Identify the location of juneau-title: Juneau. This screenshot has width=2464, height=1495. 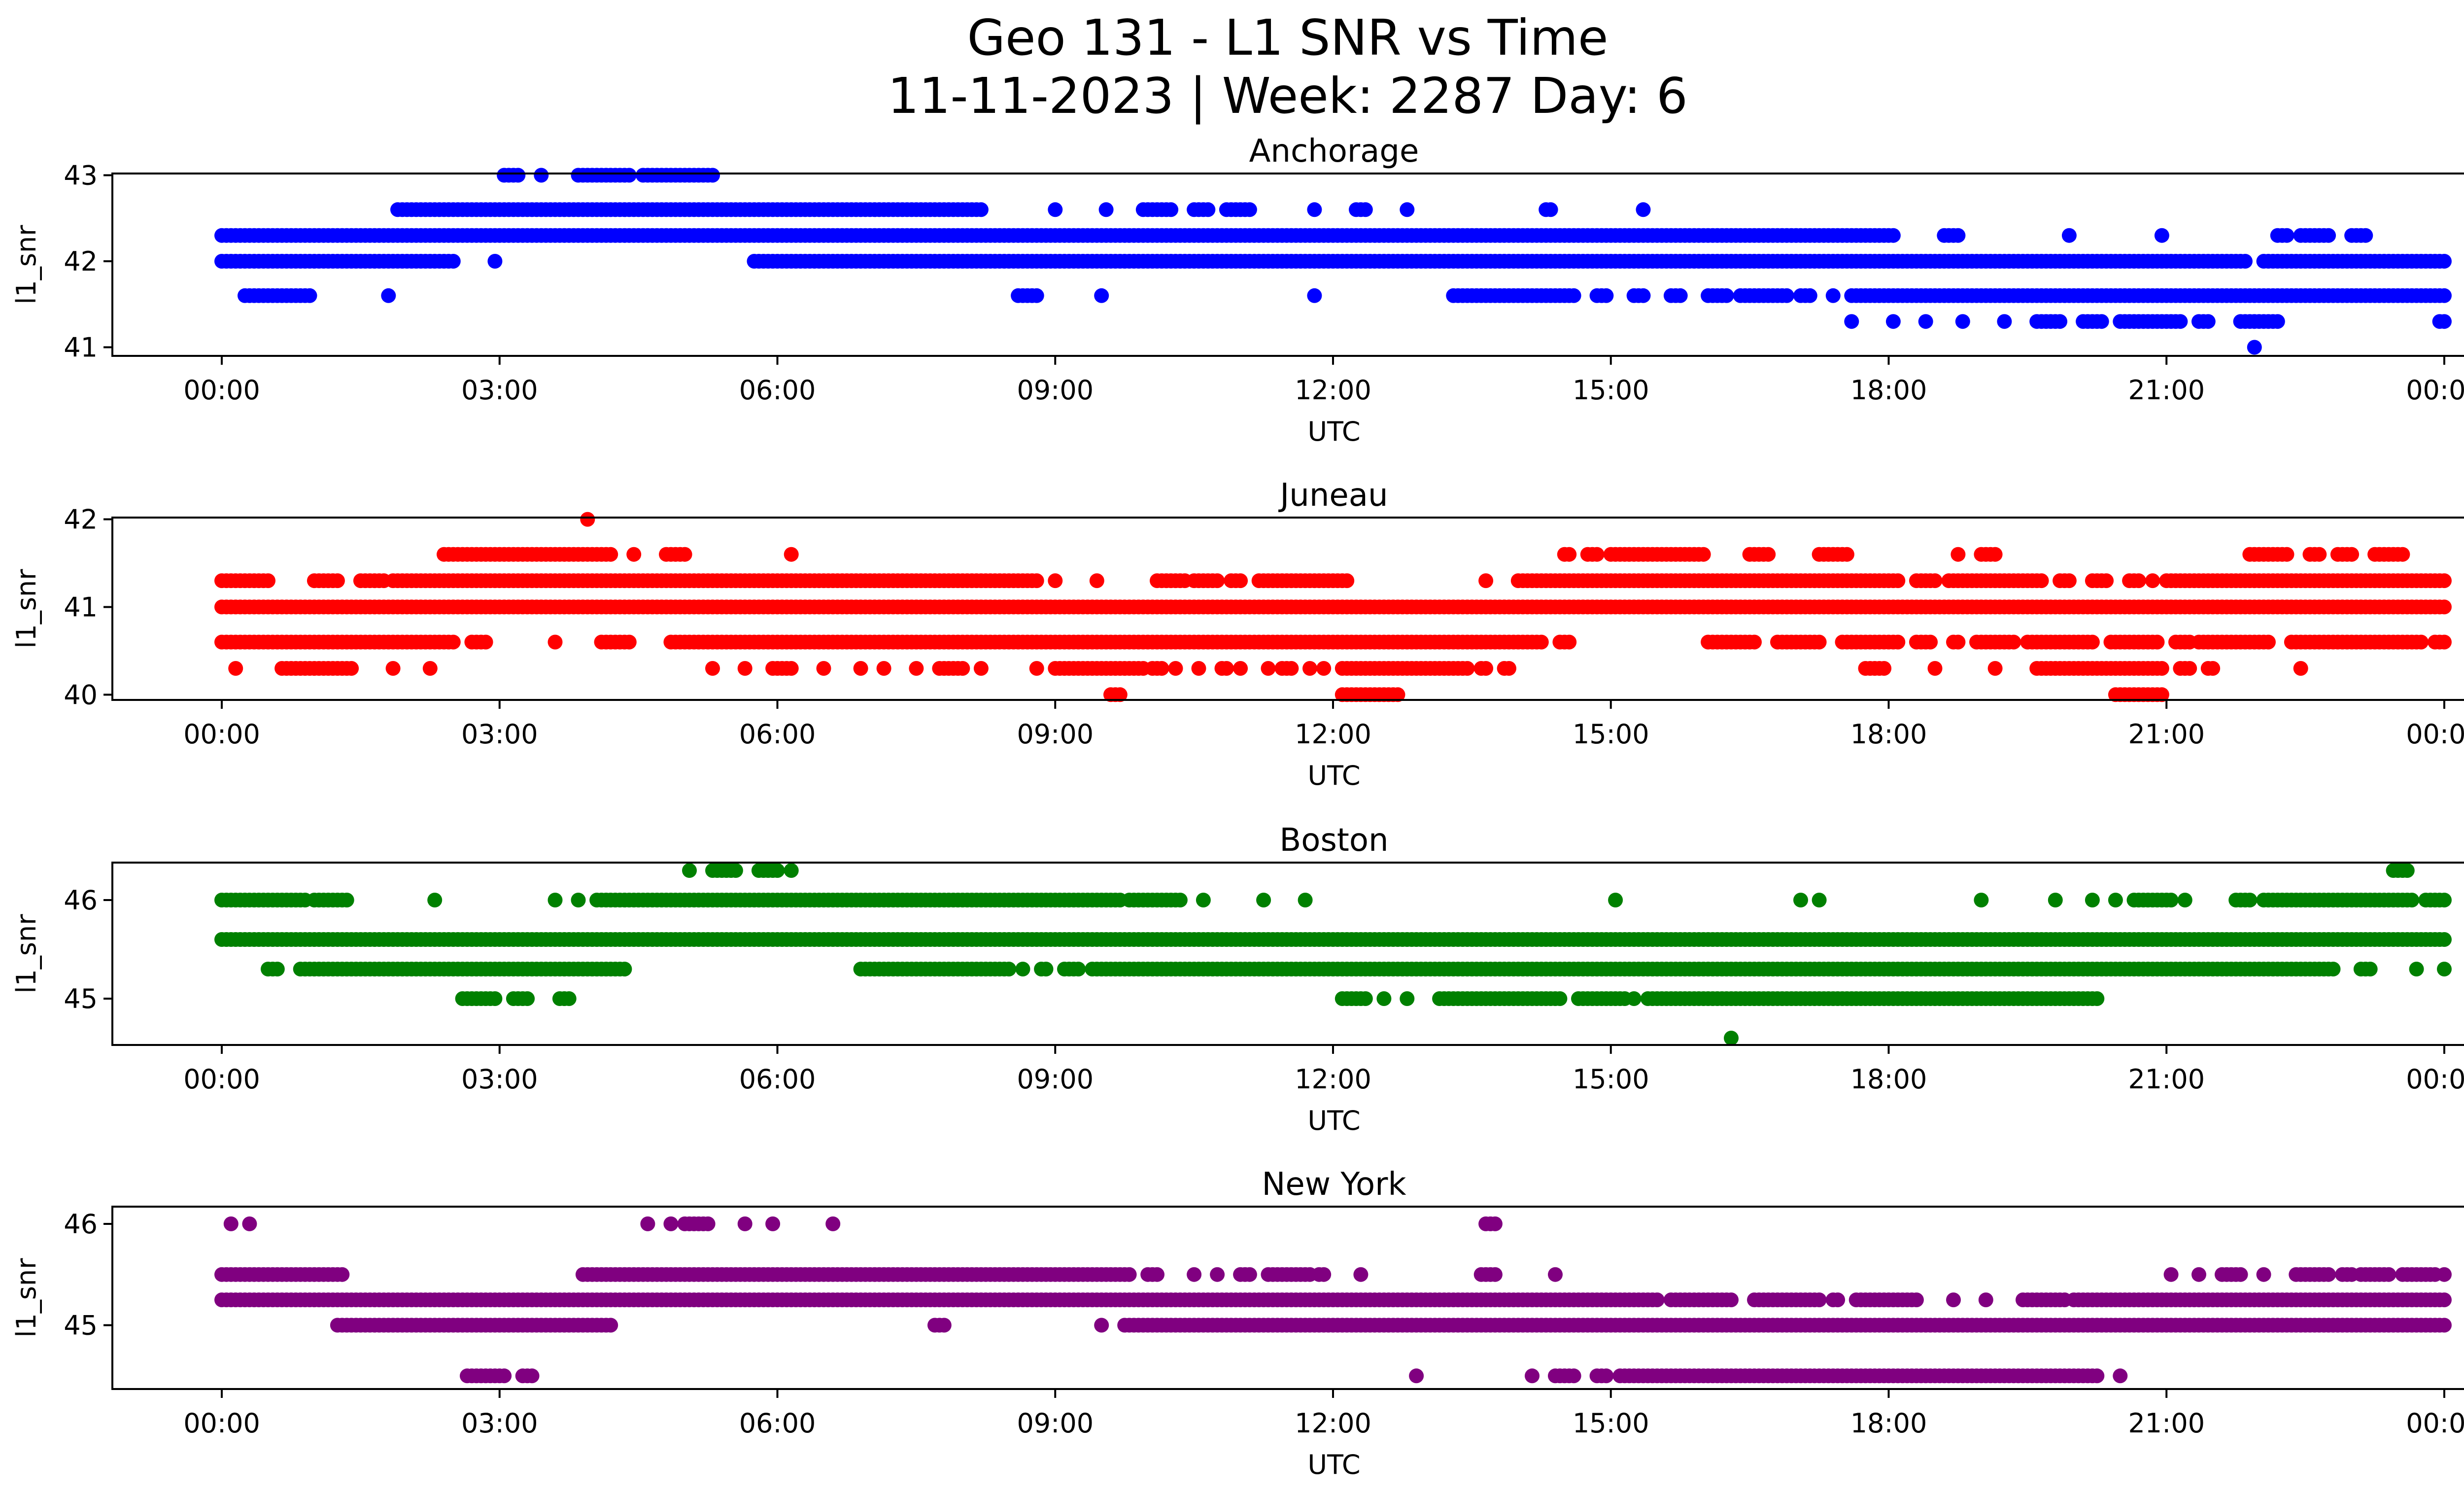
(1333, 495).